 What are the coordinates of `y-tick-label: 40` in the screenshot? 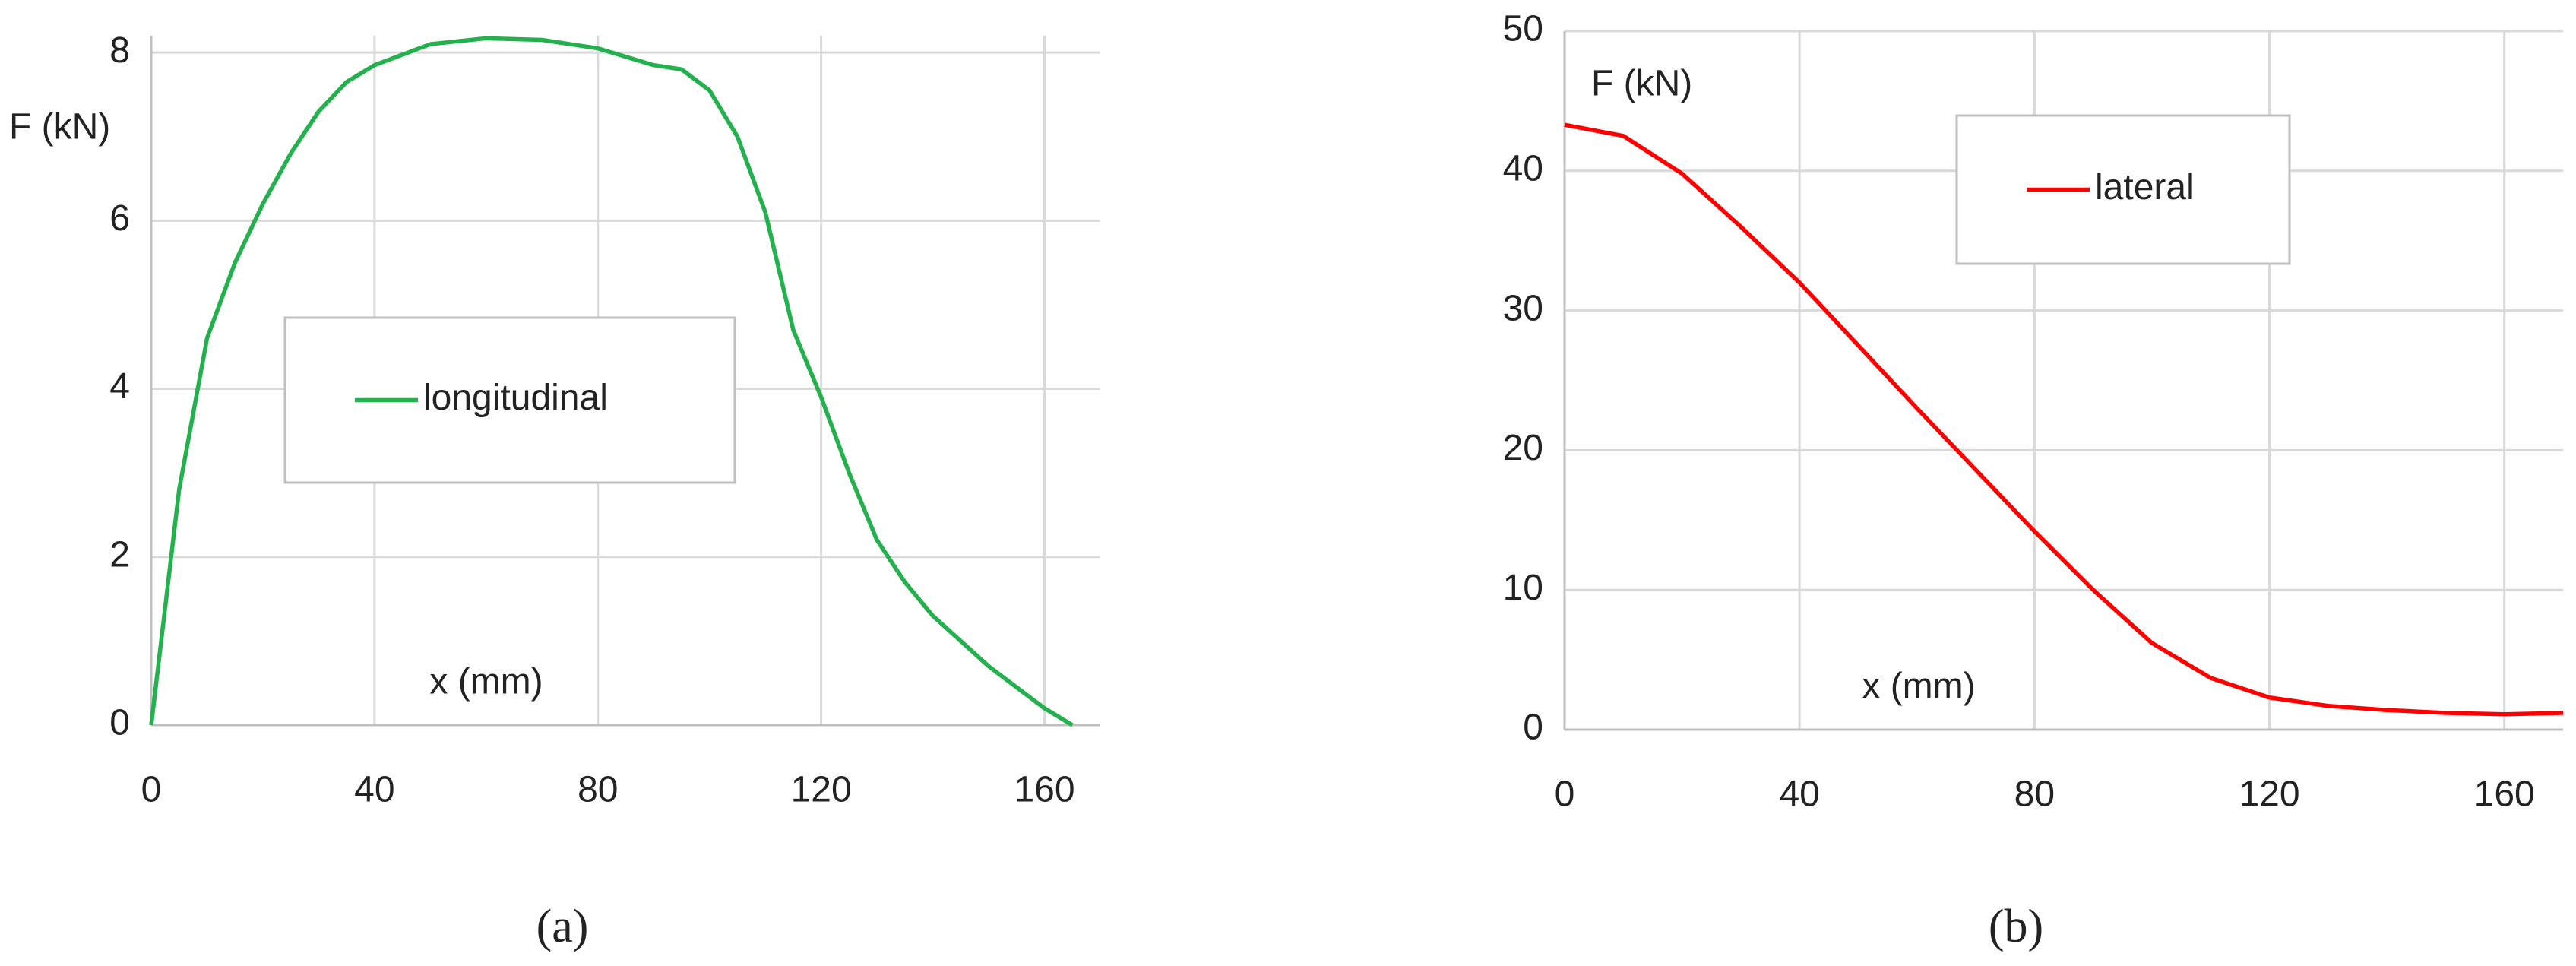 It's located at (1523, 168).